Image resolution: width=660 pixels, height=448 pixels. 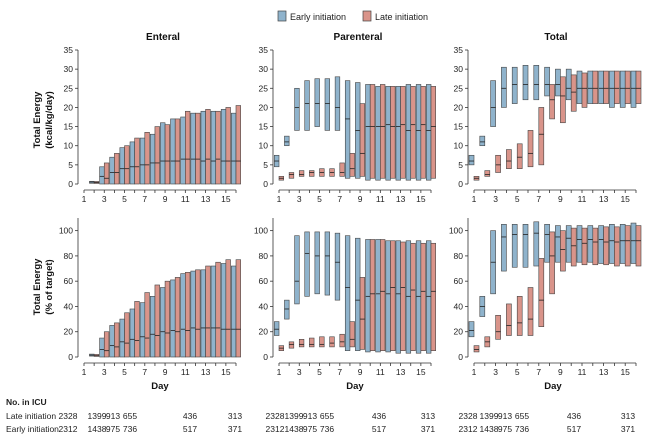 What do you see at coordinates (235, 416) in the screenshot?
I see `table-count: 313` at bounding box center [235, 416].